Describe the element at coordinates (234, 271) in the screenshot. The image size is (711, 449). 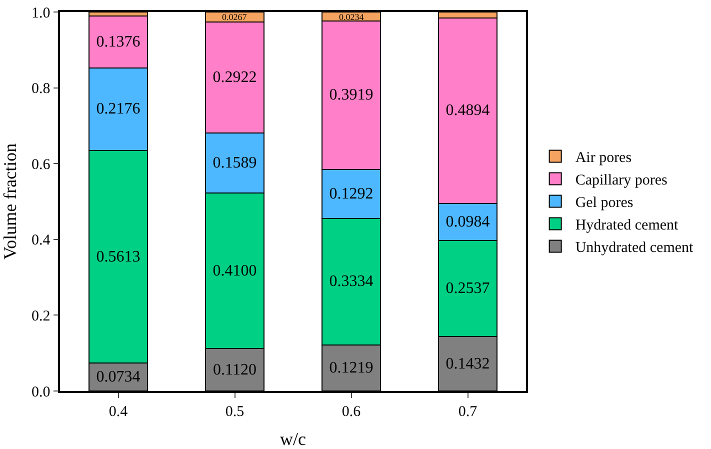
I see `data-label: 0.4100` at that location.